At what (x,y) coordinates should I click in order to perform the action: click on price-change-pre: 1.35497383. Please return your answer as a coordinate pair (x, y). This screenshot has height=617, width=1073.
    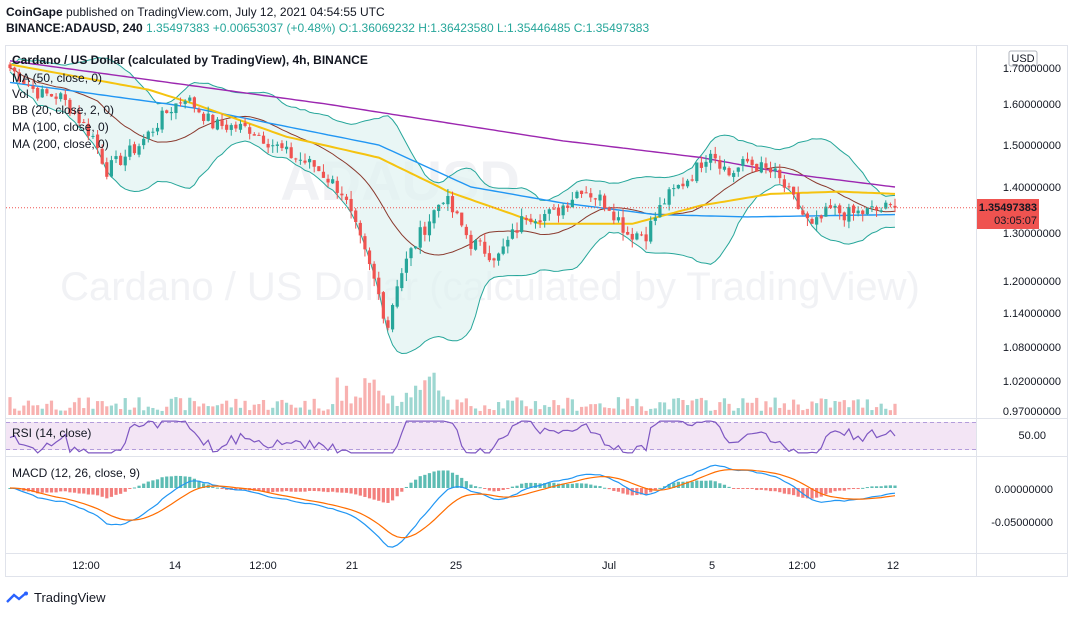
    Looking at the image, I should click on (179, 28).